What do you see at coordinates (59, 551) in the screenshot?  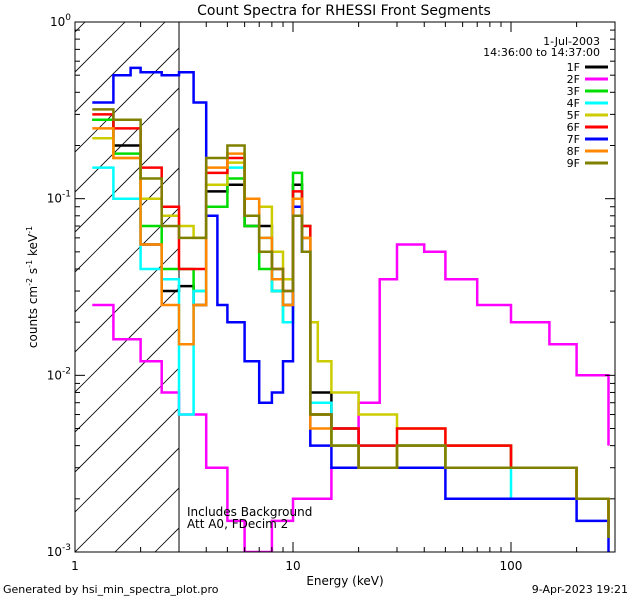 I see `y-tick-label: 10⁻³` at bounding box center [59, 551].